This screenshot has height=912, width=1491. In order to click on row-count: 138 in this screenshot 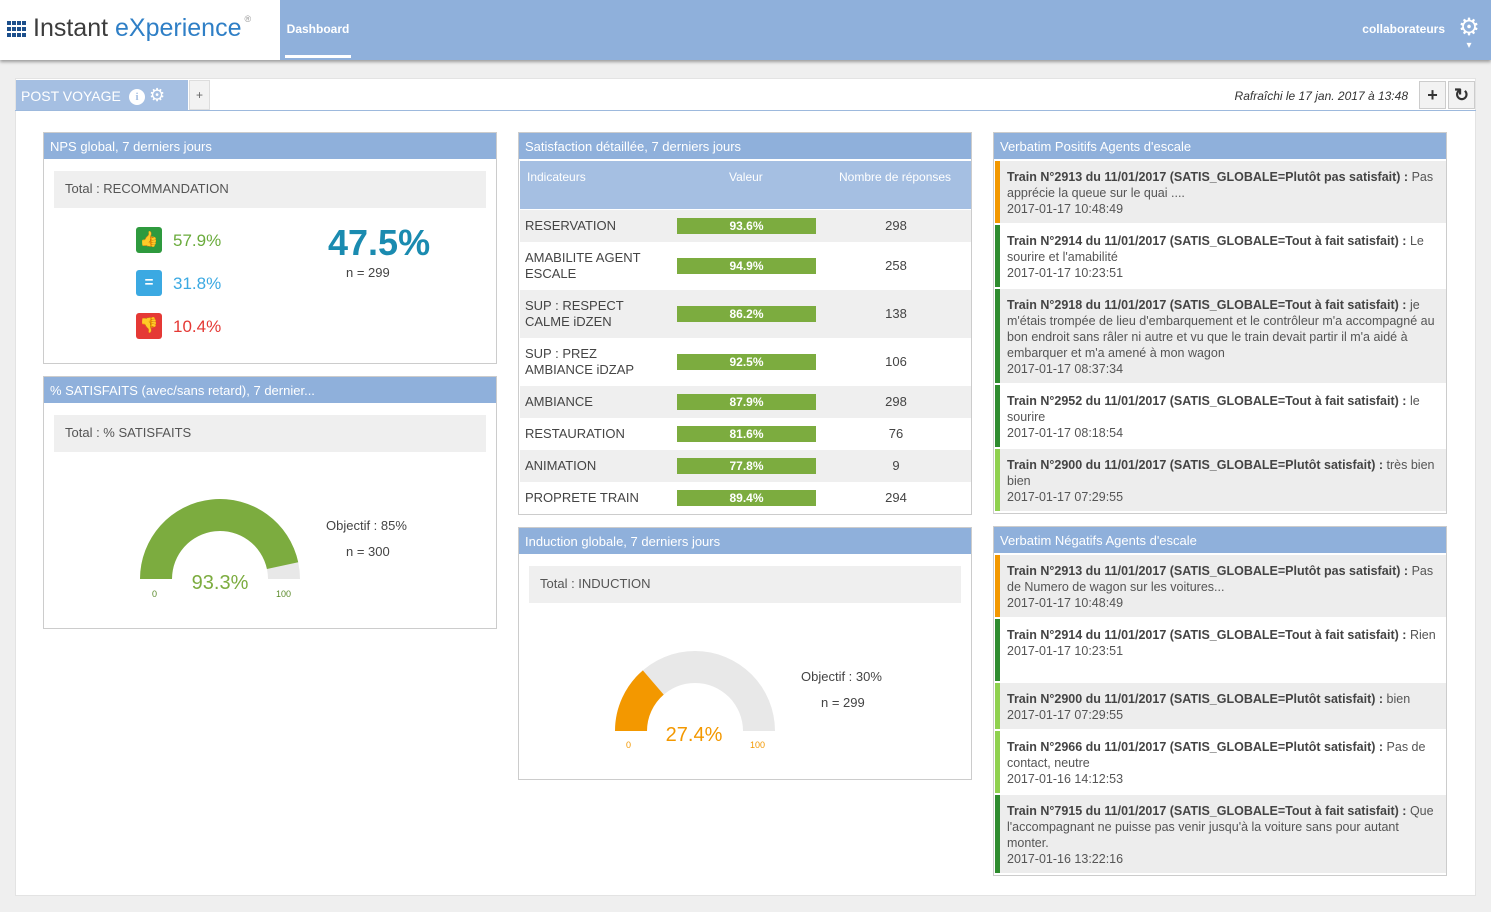, I will do `click(896, 313)`.